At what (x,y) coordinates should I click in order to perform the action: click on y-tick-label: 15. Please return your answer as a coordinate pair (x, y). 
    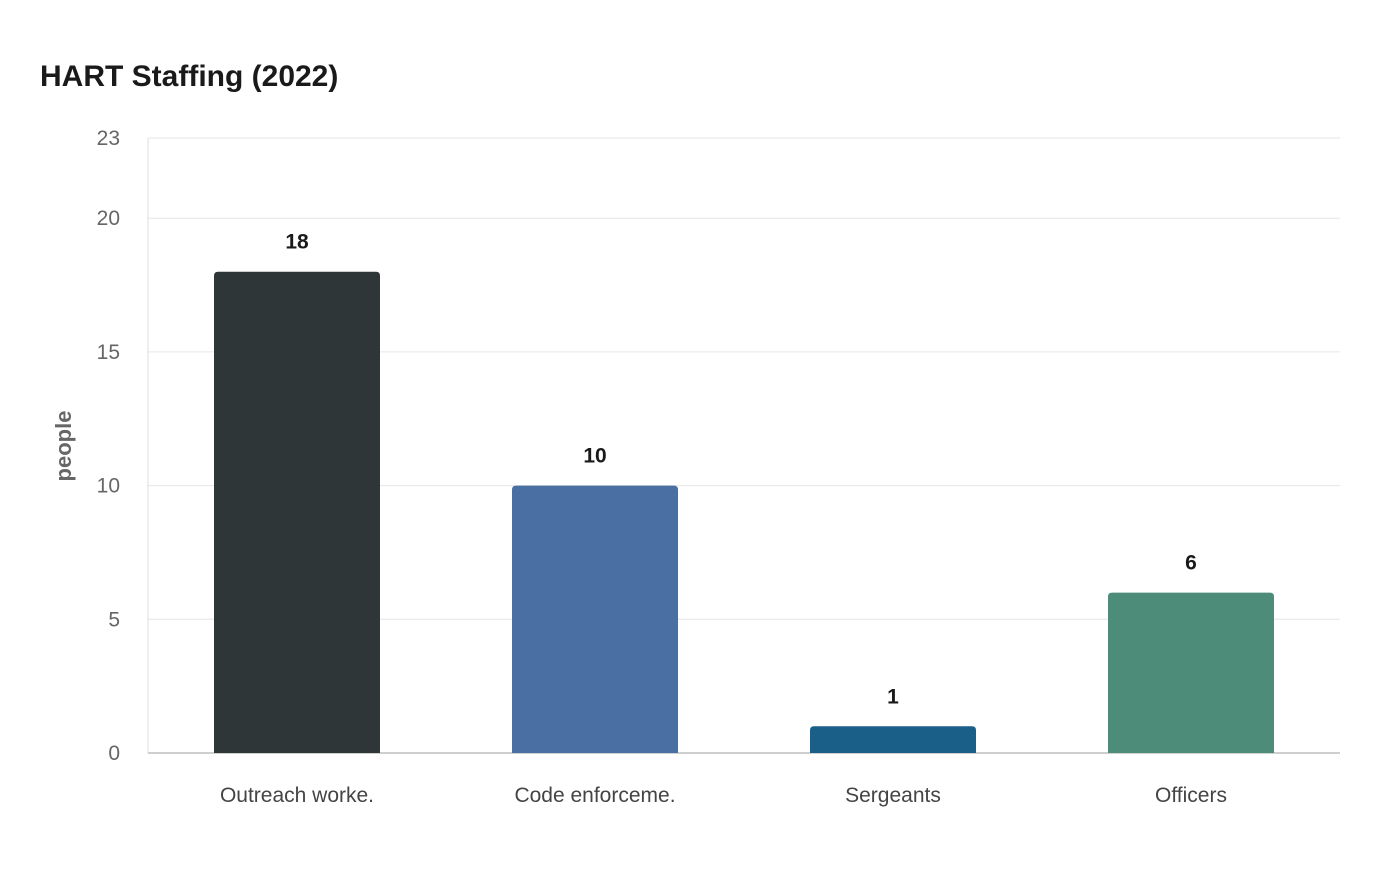
    Looking at the image, I should click on (108, 352).